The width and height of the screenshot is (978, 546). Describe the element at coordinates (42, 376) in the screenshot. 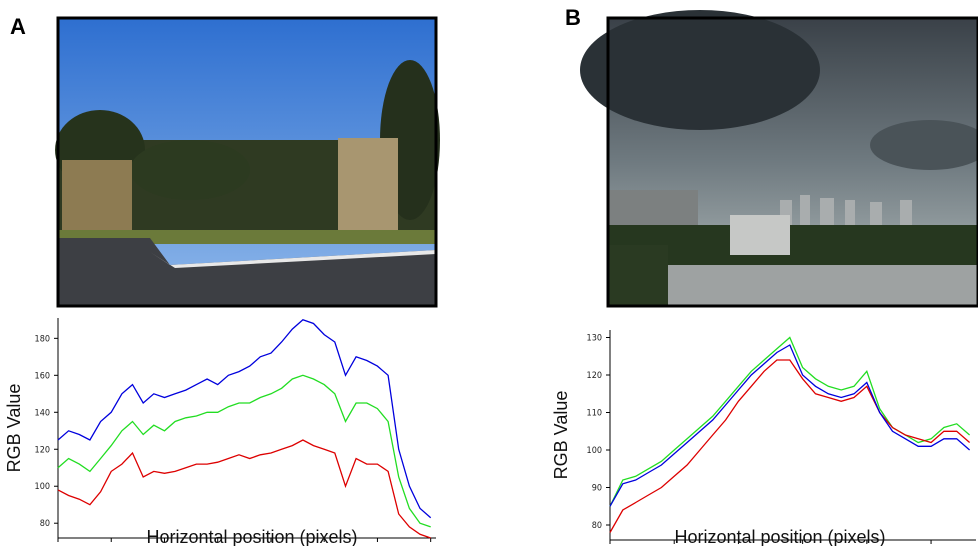

I see `y-tick-label: 160` at that location.